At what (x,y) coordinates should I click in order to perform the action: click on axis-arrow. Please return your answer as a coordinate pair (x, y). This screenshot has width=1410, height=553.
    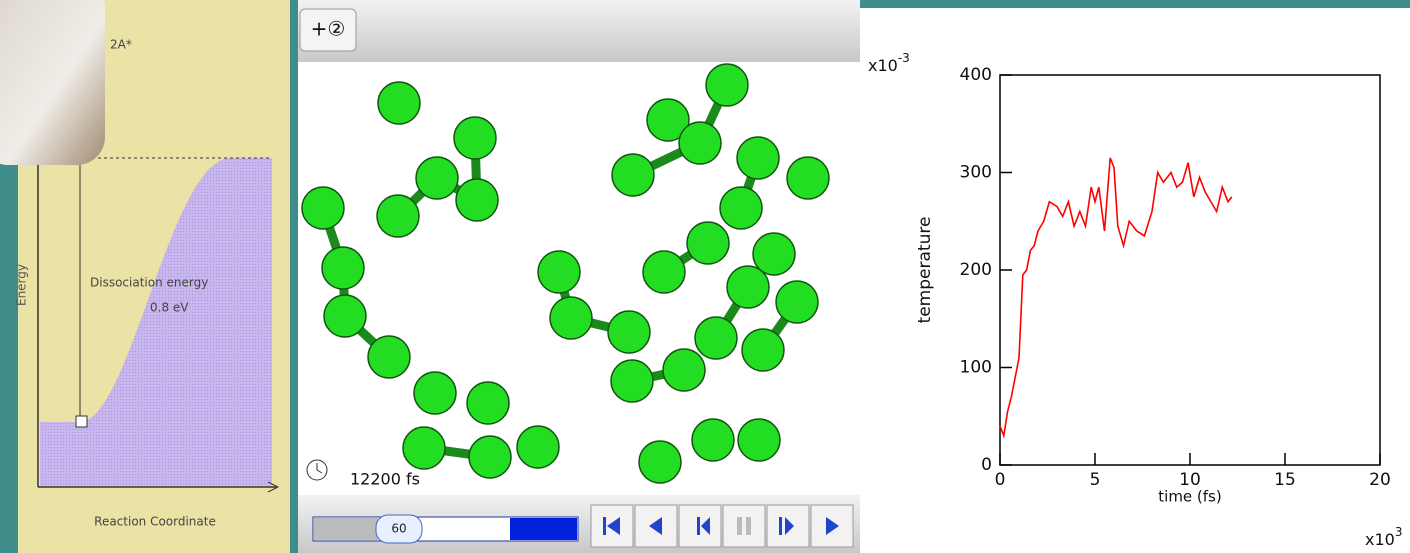
    Looking at the image, I should click on (273, 487).